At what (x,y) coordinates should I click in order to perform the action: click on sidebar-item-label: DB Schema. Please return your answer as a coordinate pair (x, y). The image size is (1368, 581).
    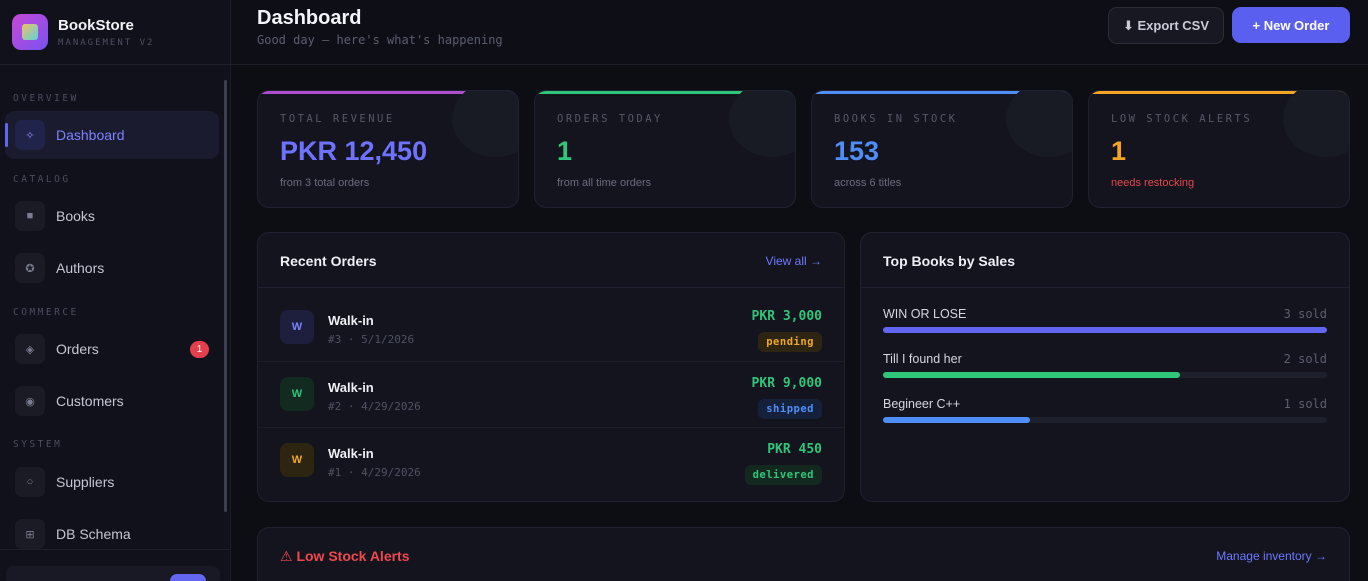
    Looking at the image, I should click on (93, 534).